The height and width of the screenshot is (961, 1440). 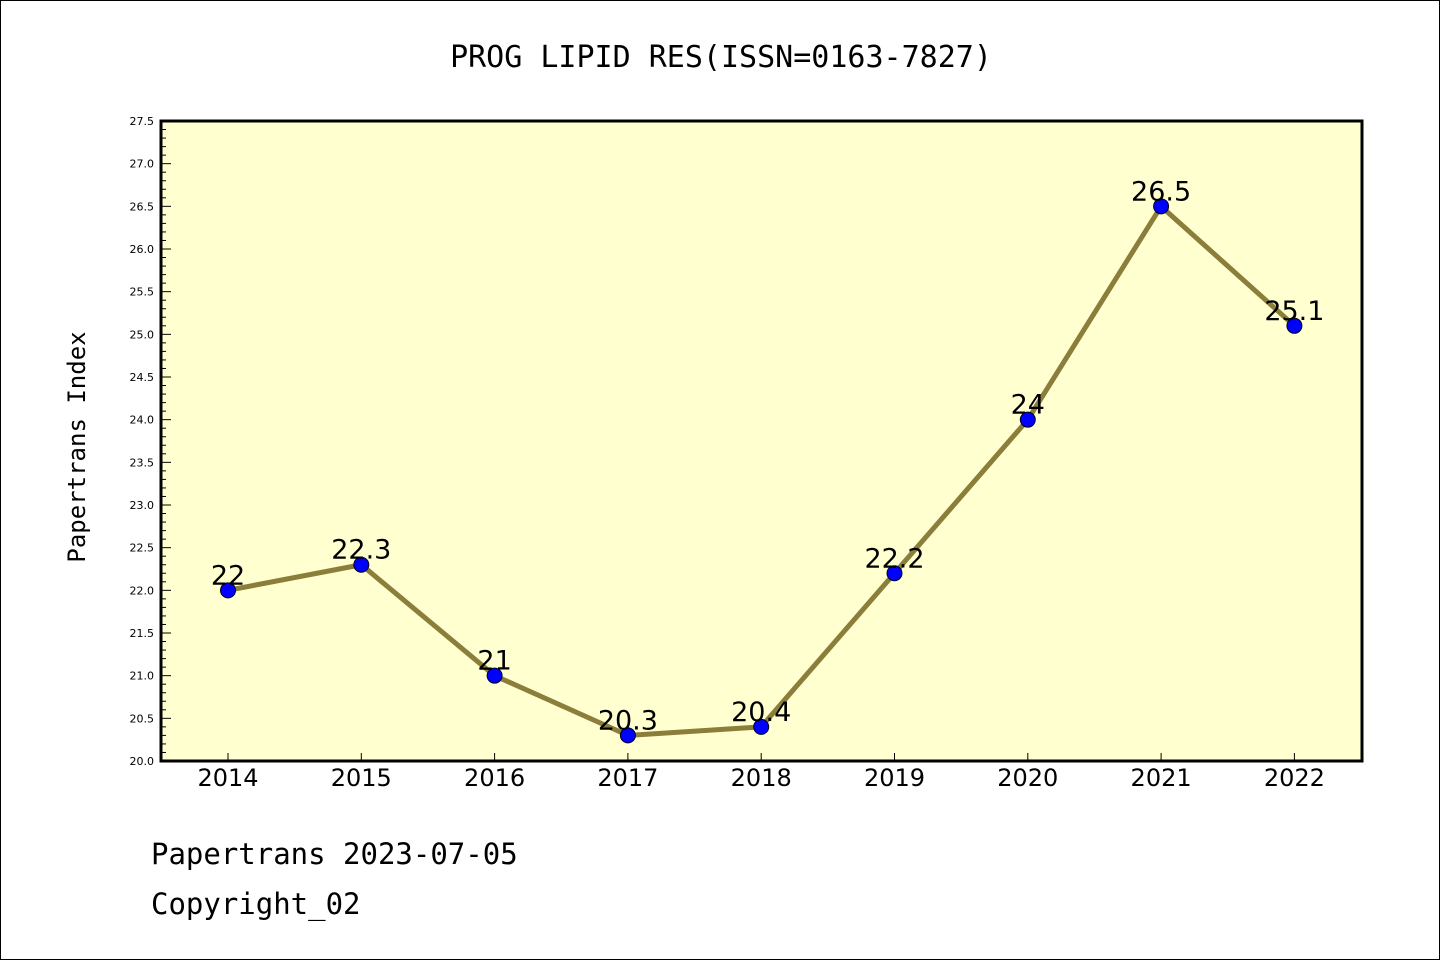 I want to click on data-label: 26.5, so click(x=1161, y=191).